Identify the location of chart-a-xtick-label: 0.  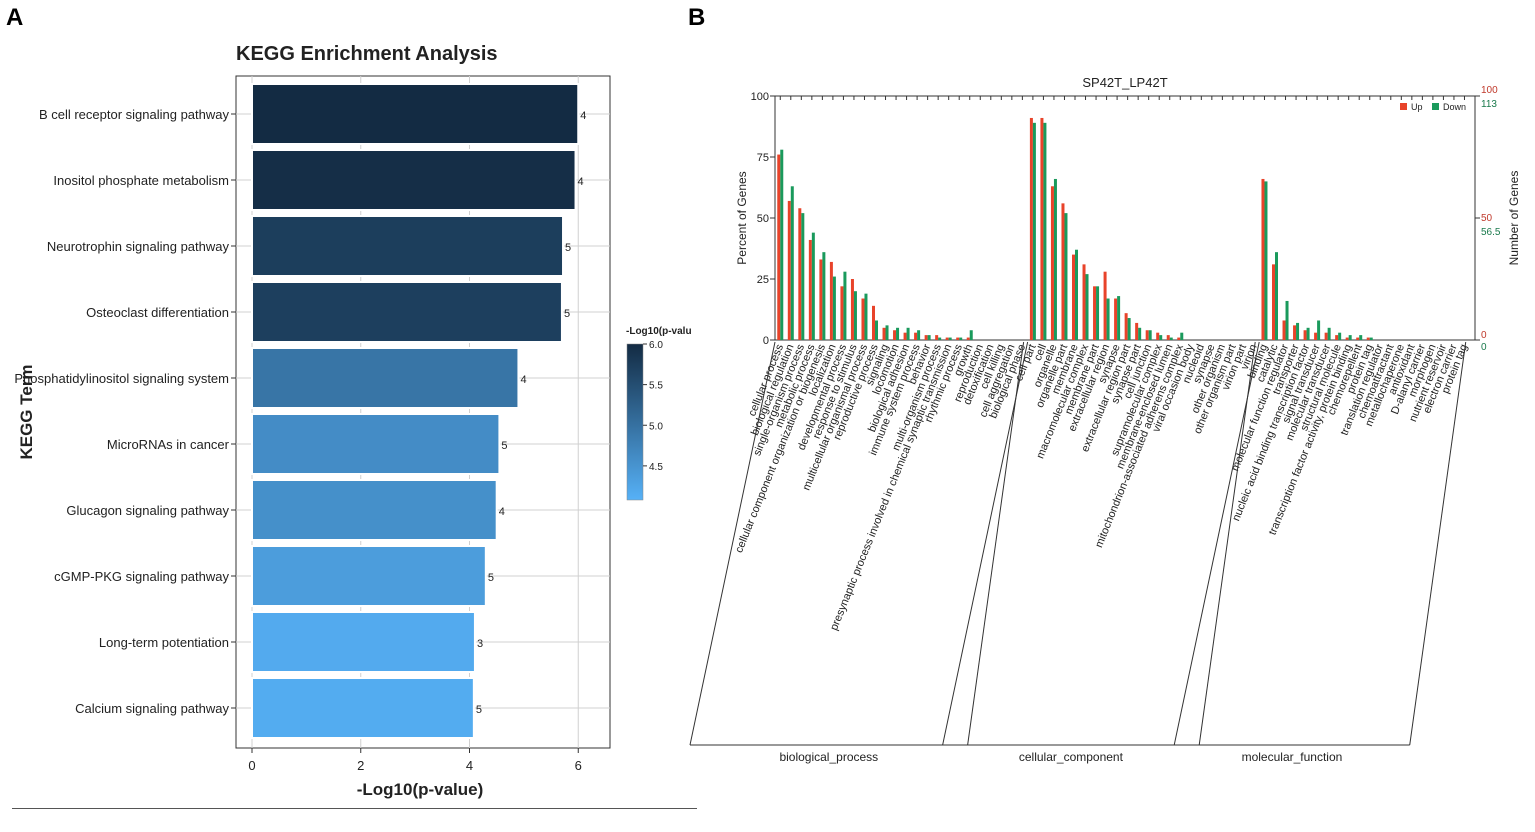
(251, 765).